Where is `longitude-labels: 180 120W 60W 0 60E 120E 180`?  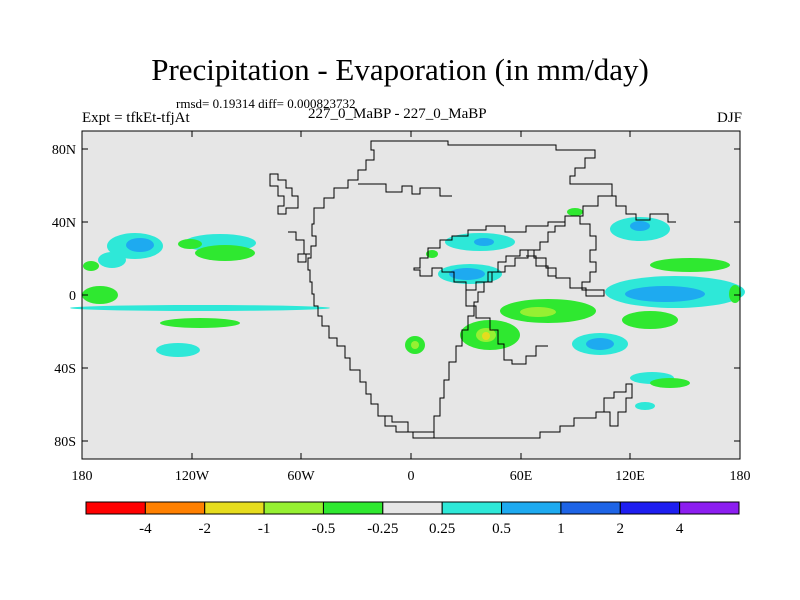
longitude-labels: 180 120W 60W 0 60E 120E 180 is located at coordinates (411, 476).